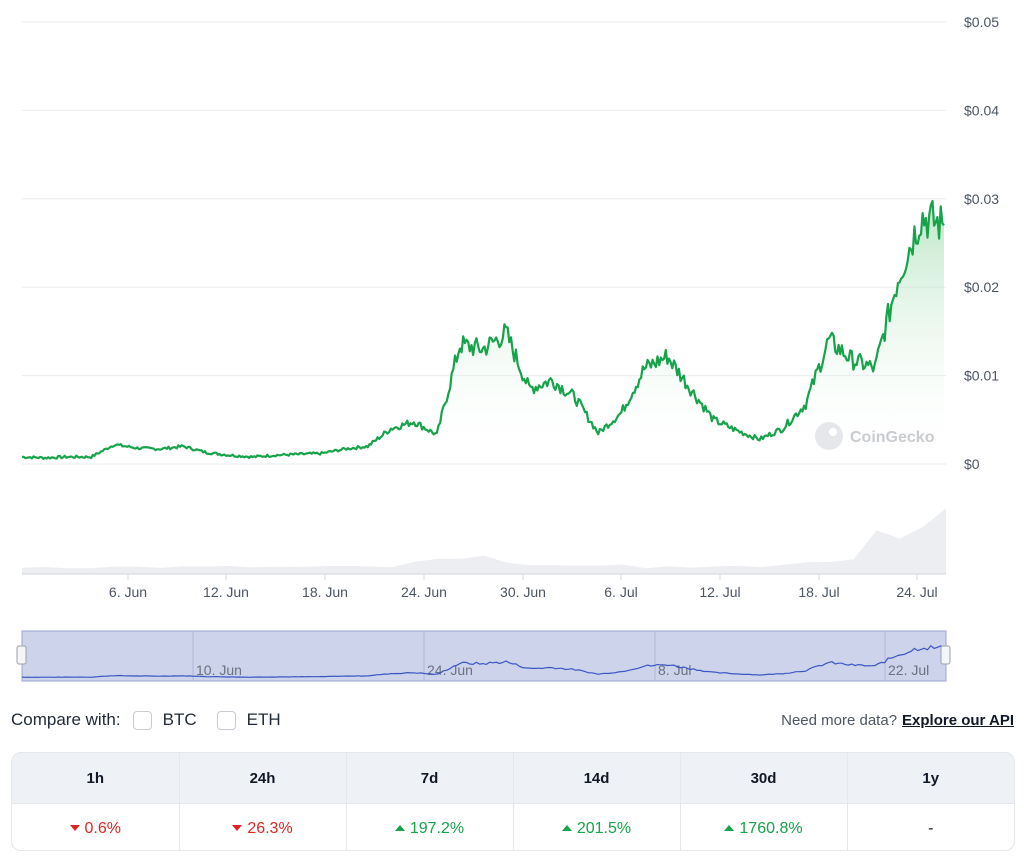 The image size is (1024, 861). Describe the element at coordinates (325, 592) in the screenshot. I see `x-tick-label: 18. Jun` at that location.